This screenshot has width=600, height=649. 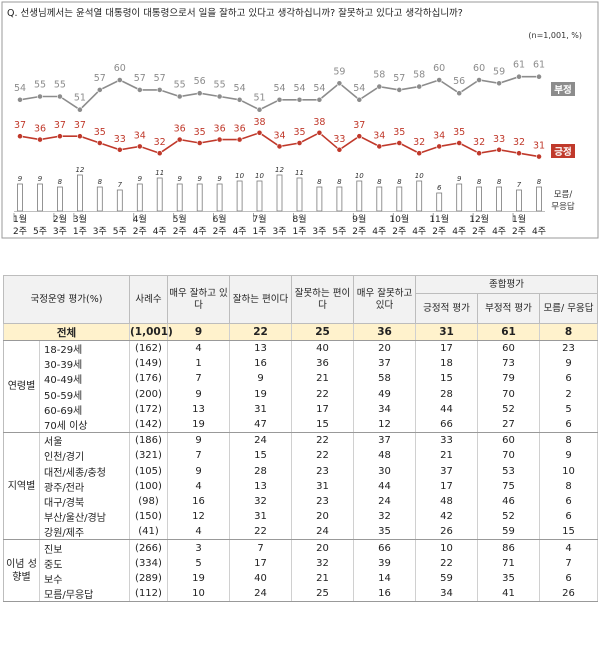 I want to click on value-cell: 15, so click(x=568, y=532).